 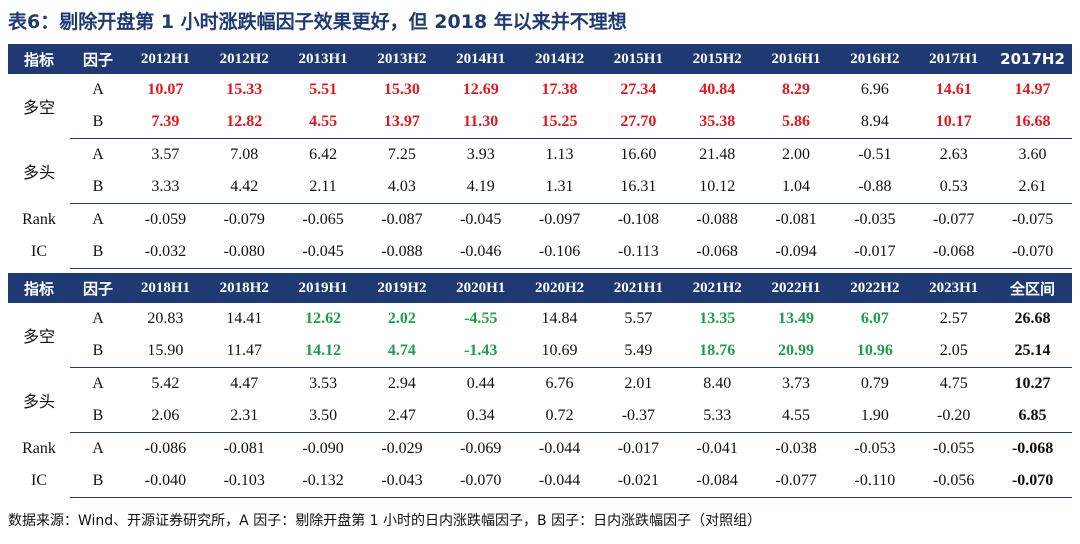 What do you see at coordinates (323, 187) in the screenshot?
I see `value-cell: 2.11` at bounding box center [323, 187].